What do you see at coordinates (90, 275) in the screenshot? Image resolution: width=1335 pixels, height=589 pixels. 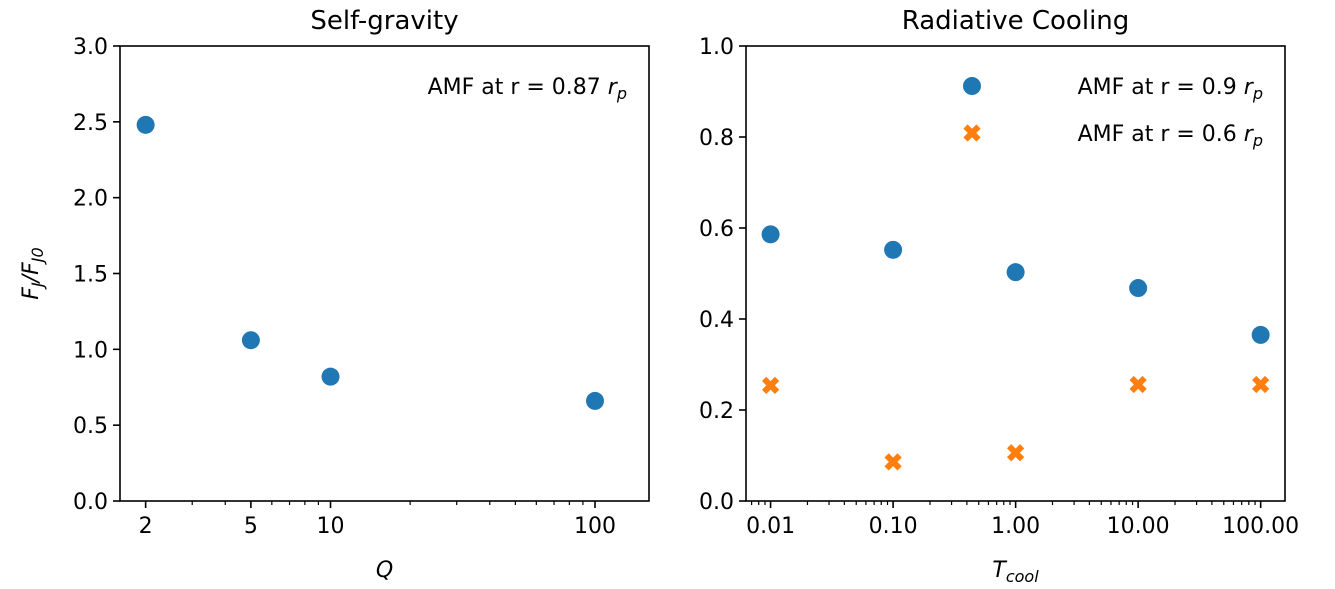 I see `self-gravity-y-tick-label: 1.5` at bounding box center [90, 275].